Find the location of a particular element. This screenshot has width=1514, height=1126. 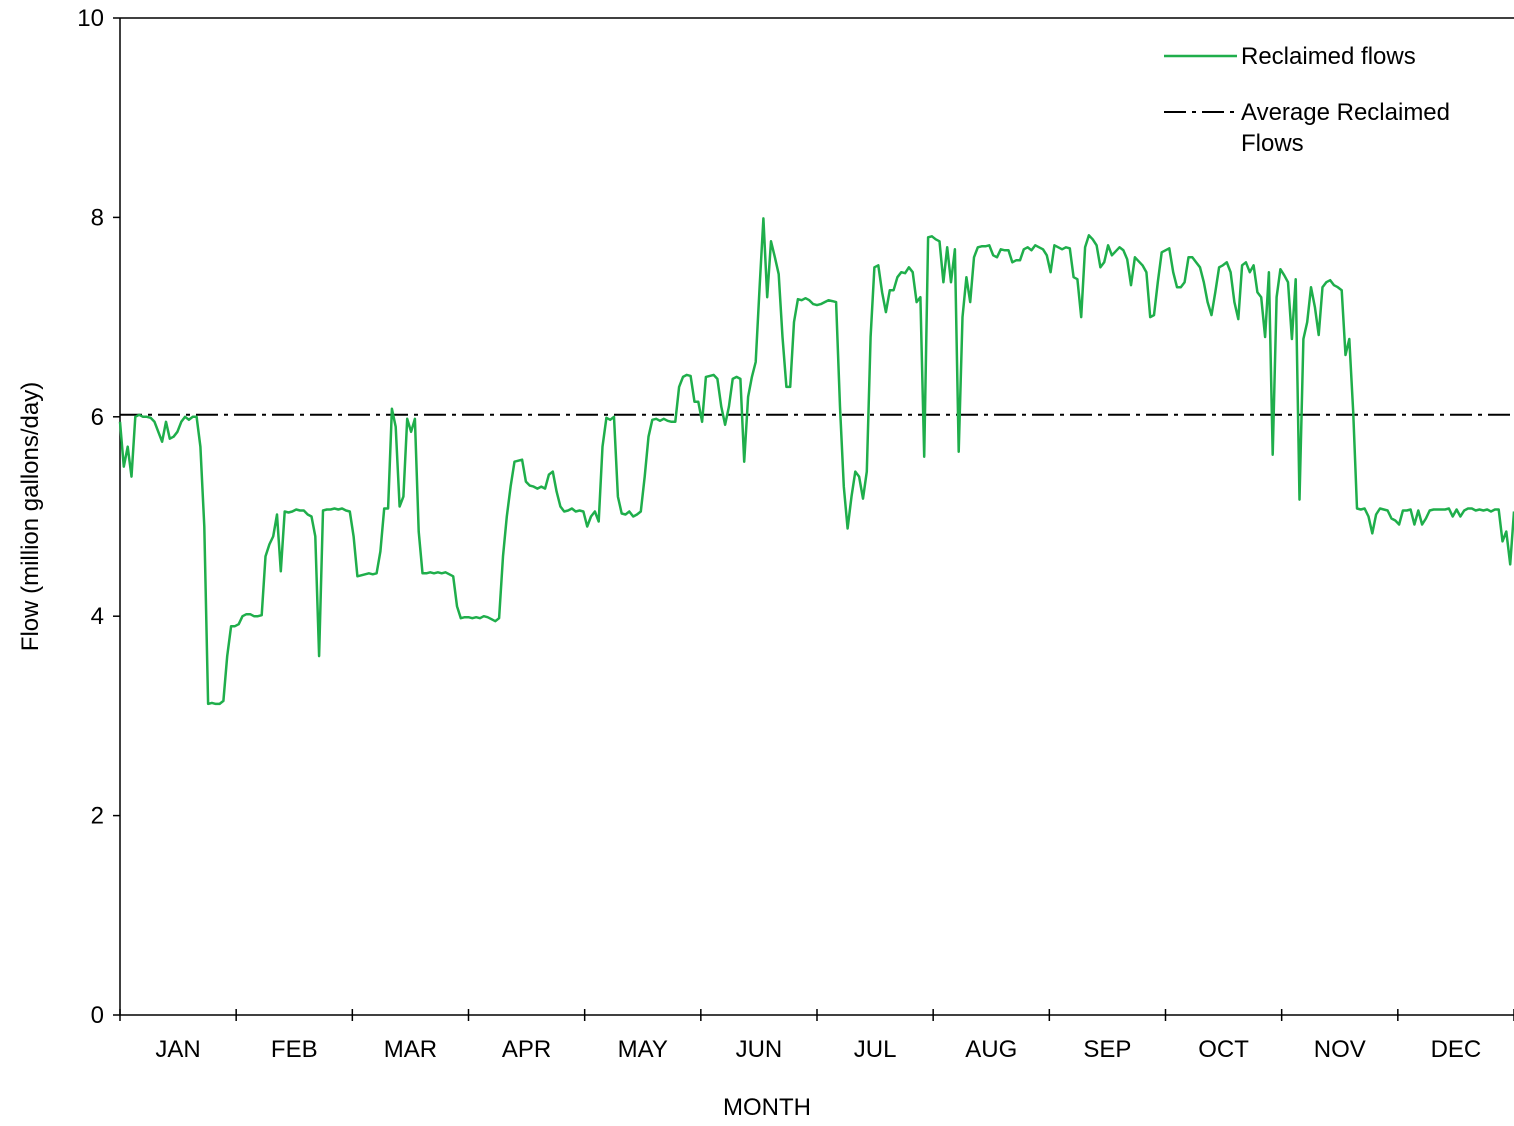

x-tick-label: NOV is located at coordinates (1340, 1049).